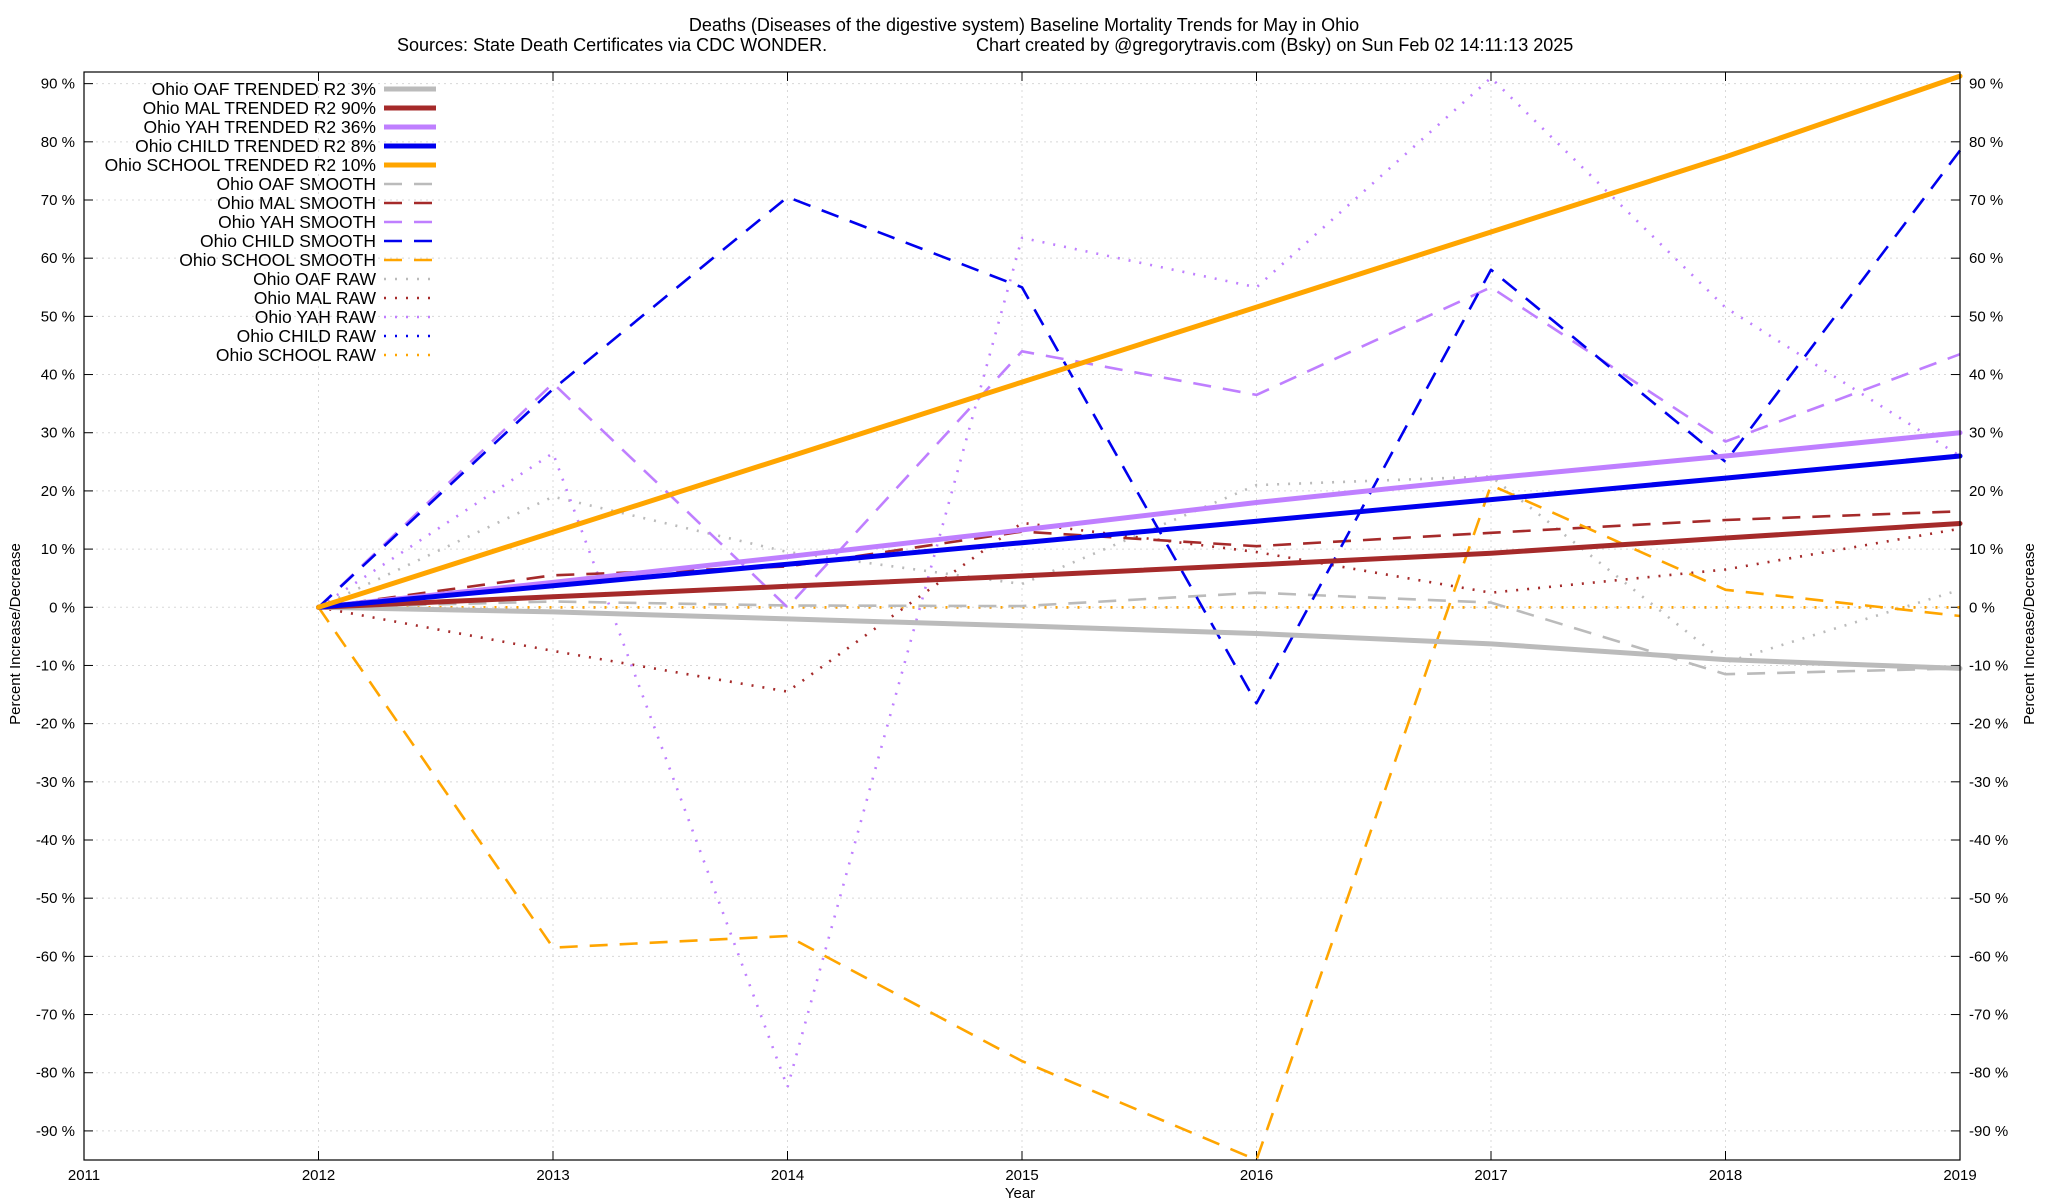 The height and width of the screenshot is (1200, 2048). I want to click on x-tick-label: 2019, so click(1959, 1175).